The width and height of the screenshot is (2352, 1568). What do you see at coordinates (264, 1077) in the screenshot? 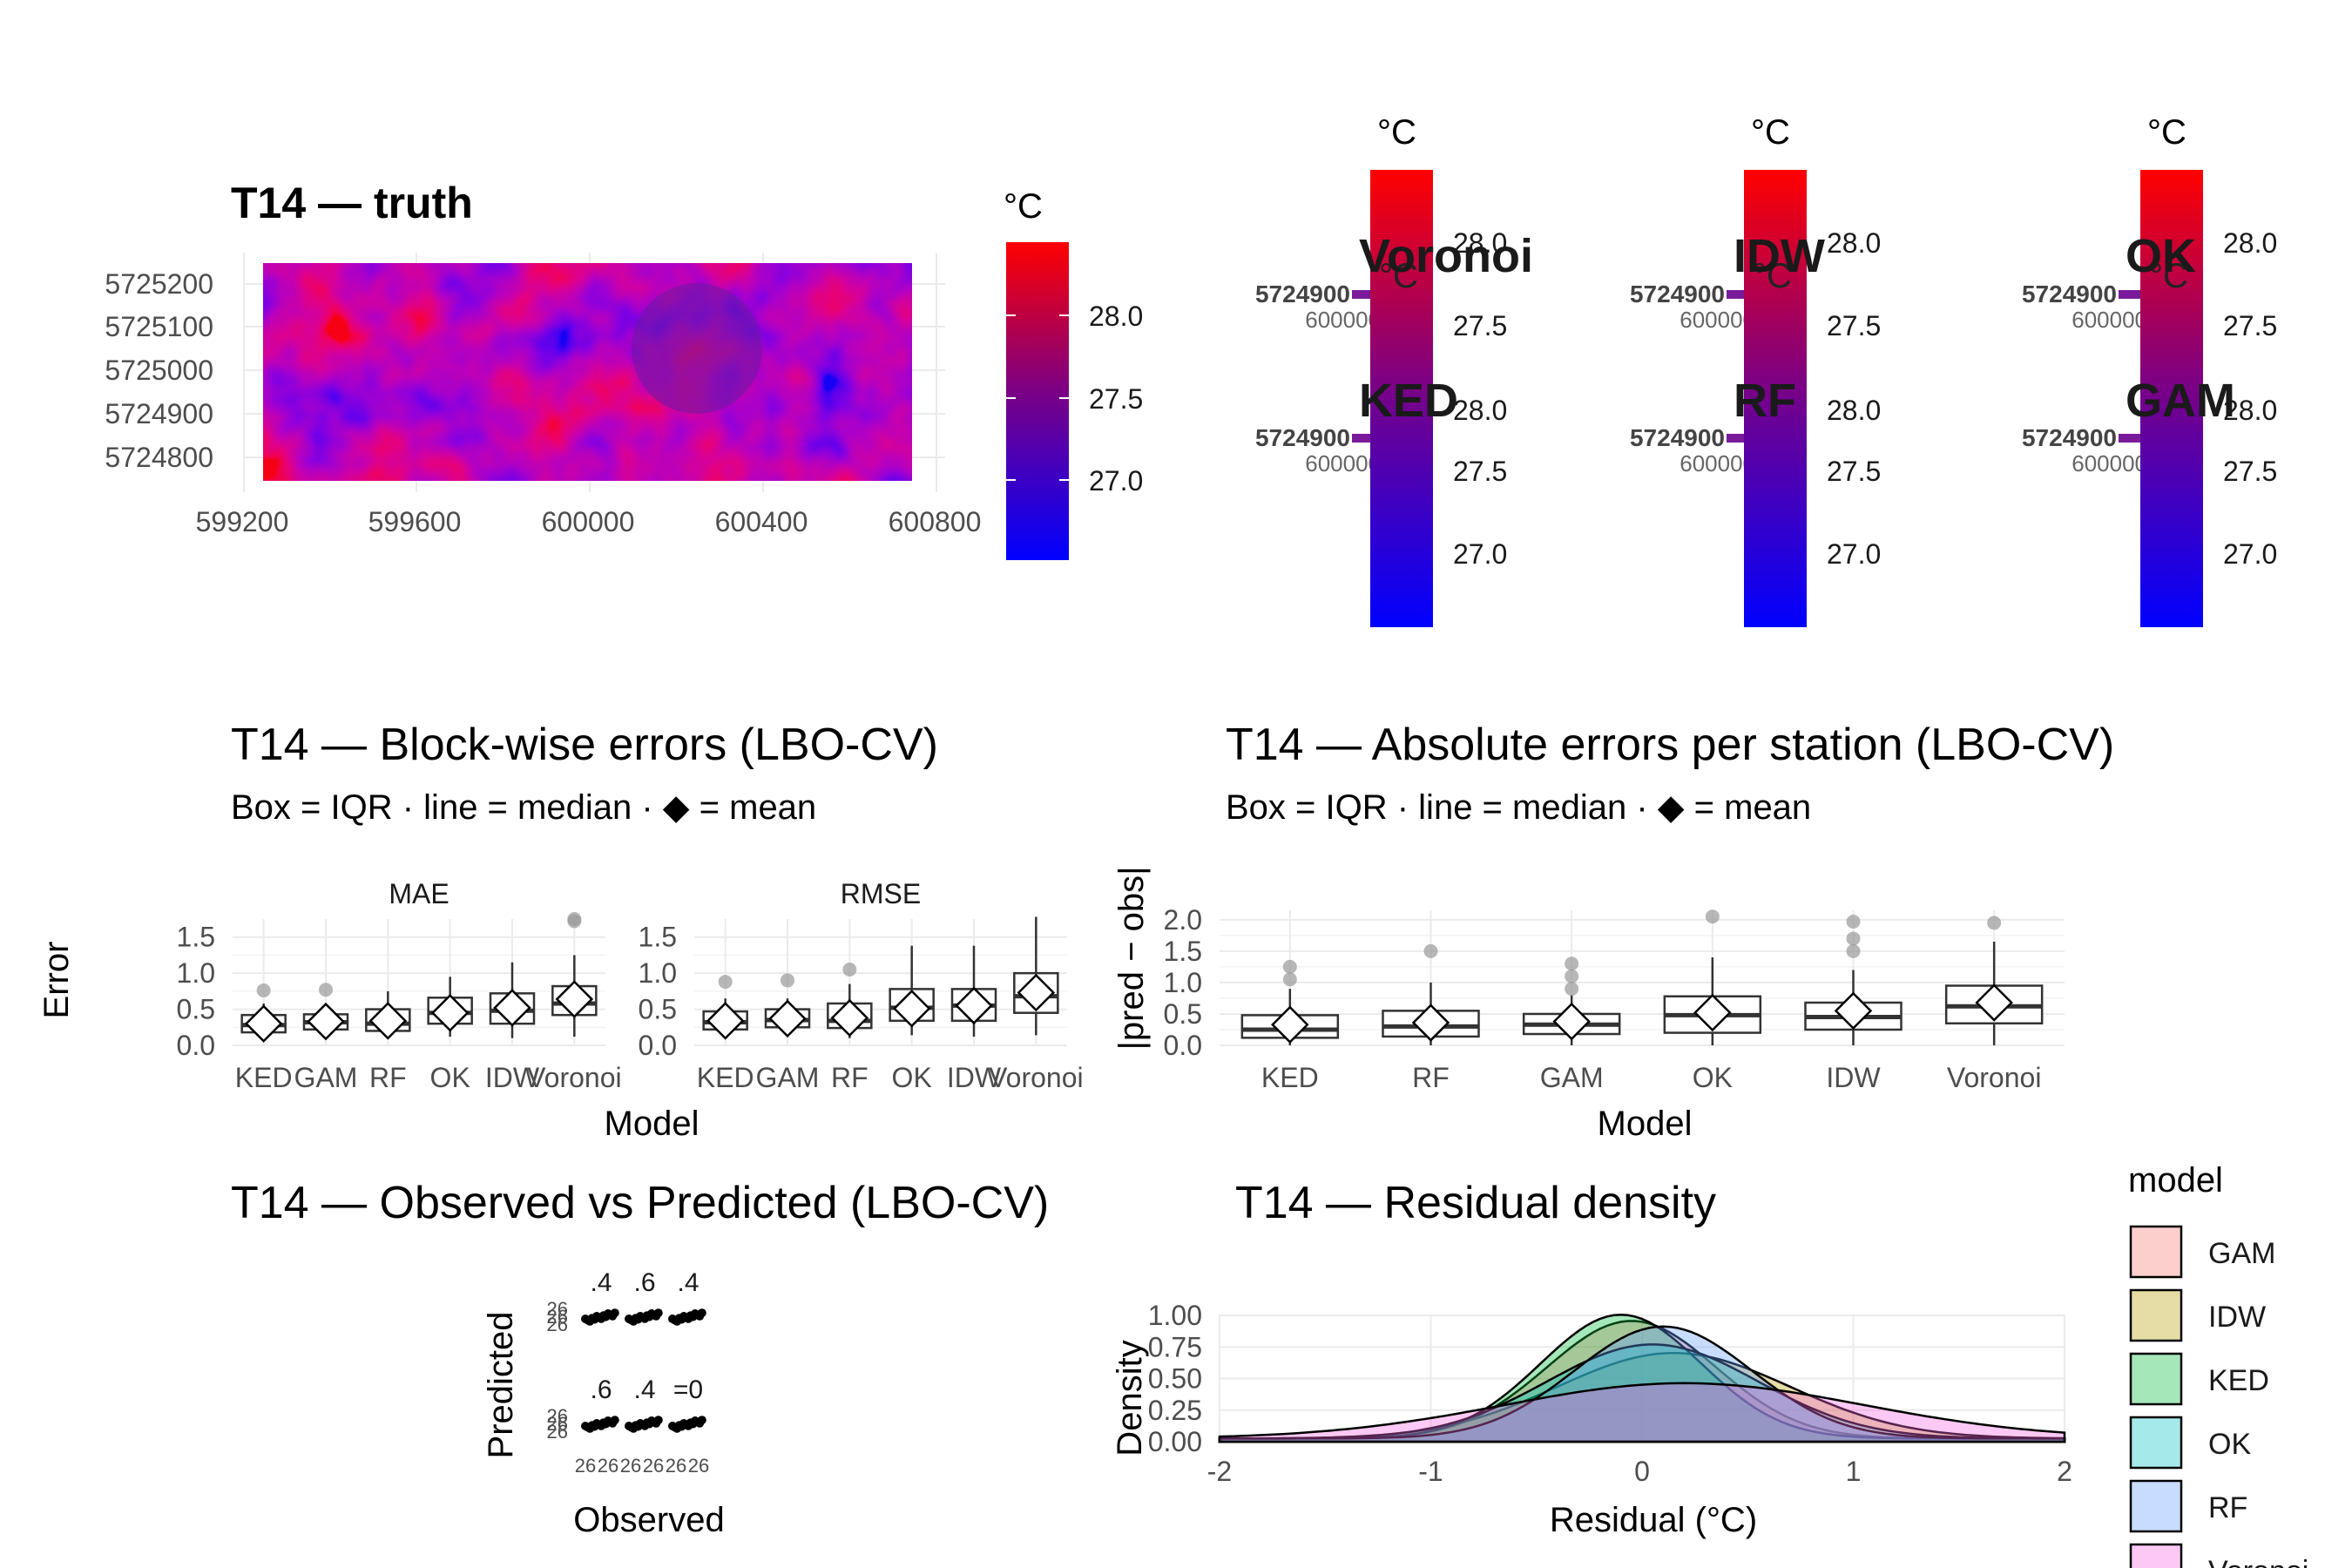
I see `x-tick-label: KED` at bounding box center [264, 1077].